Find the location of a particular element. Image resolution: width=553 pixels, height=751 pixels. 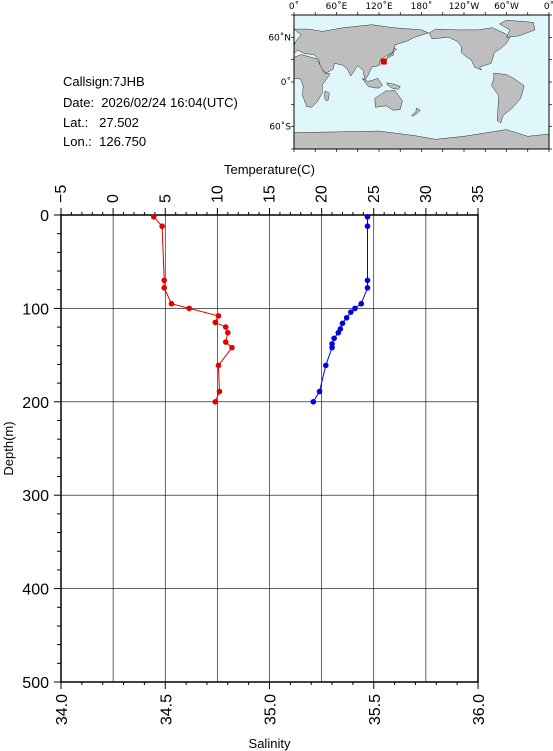

temperature-axis-title: Temperature(C) is located at coordinates (269, 169).